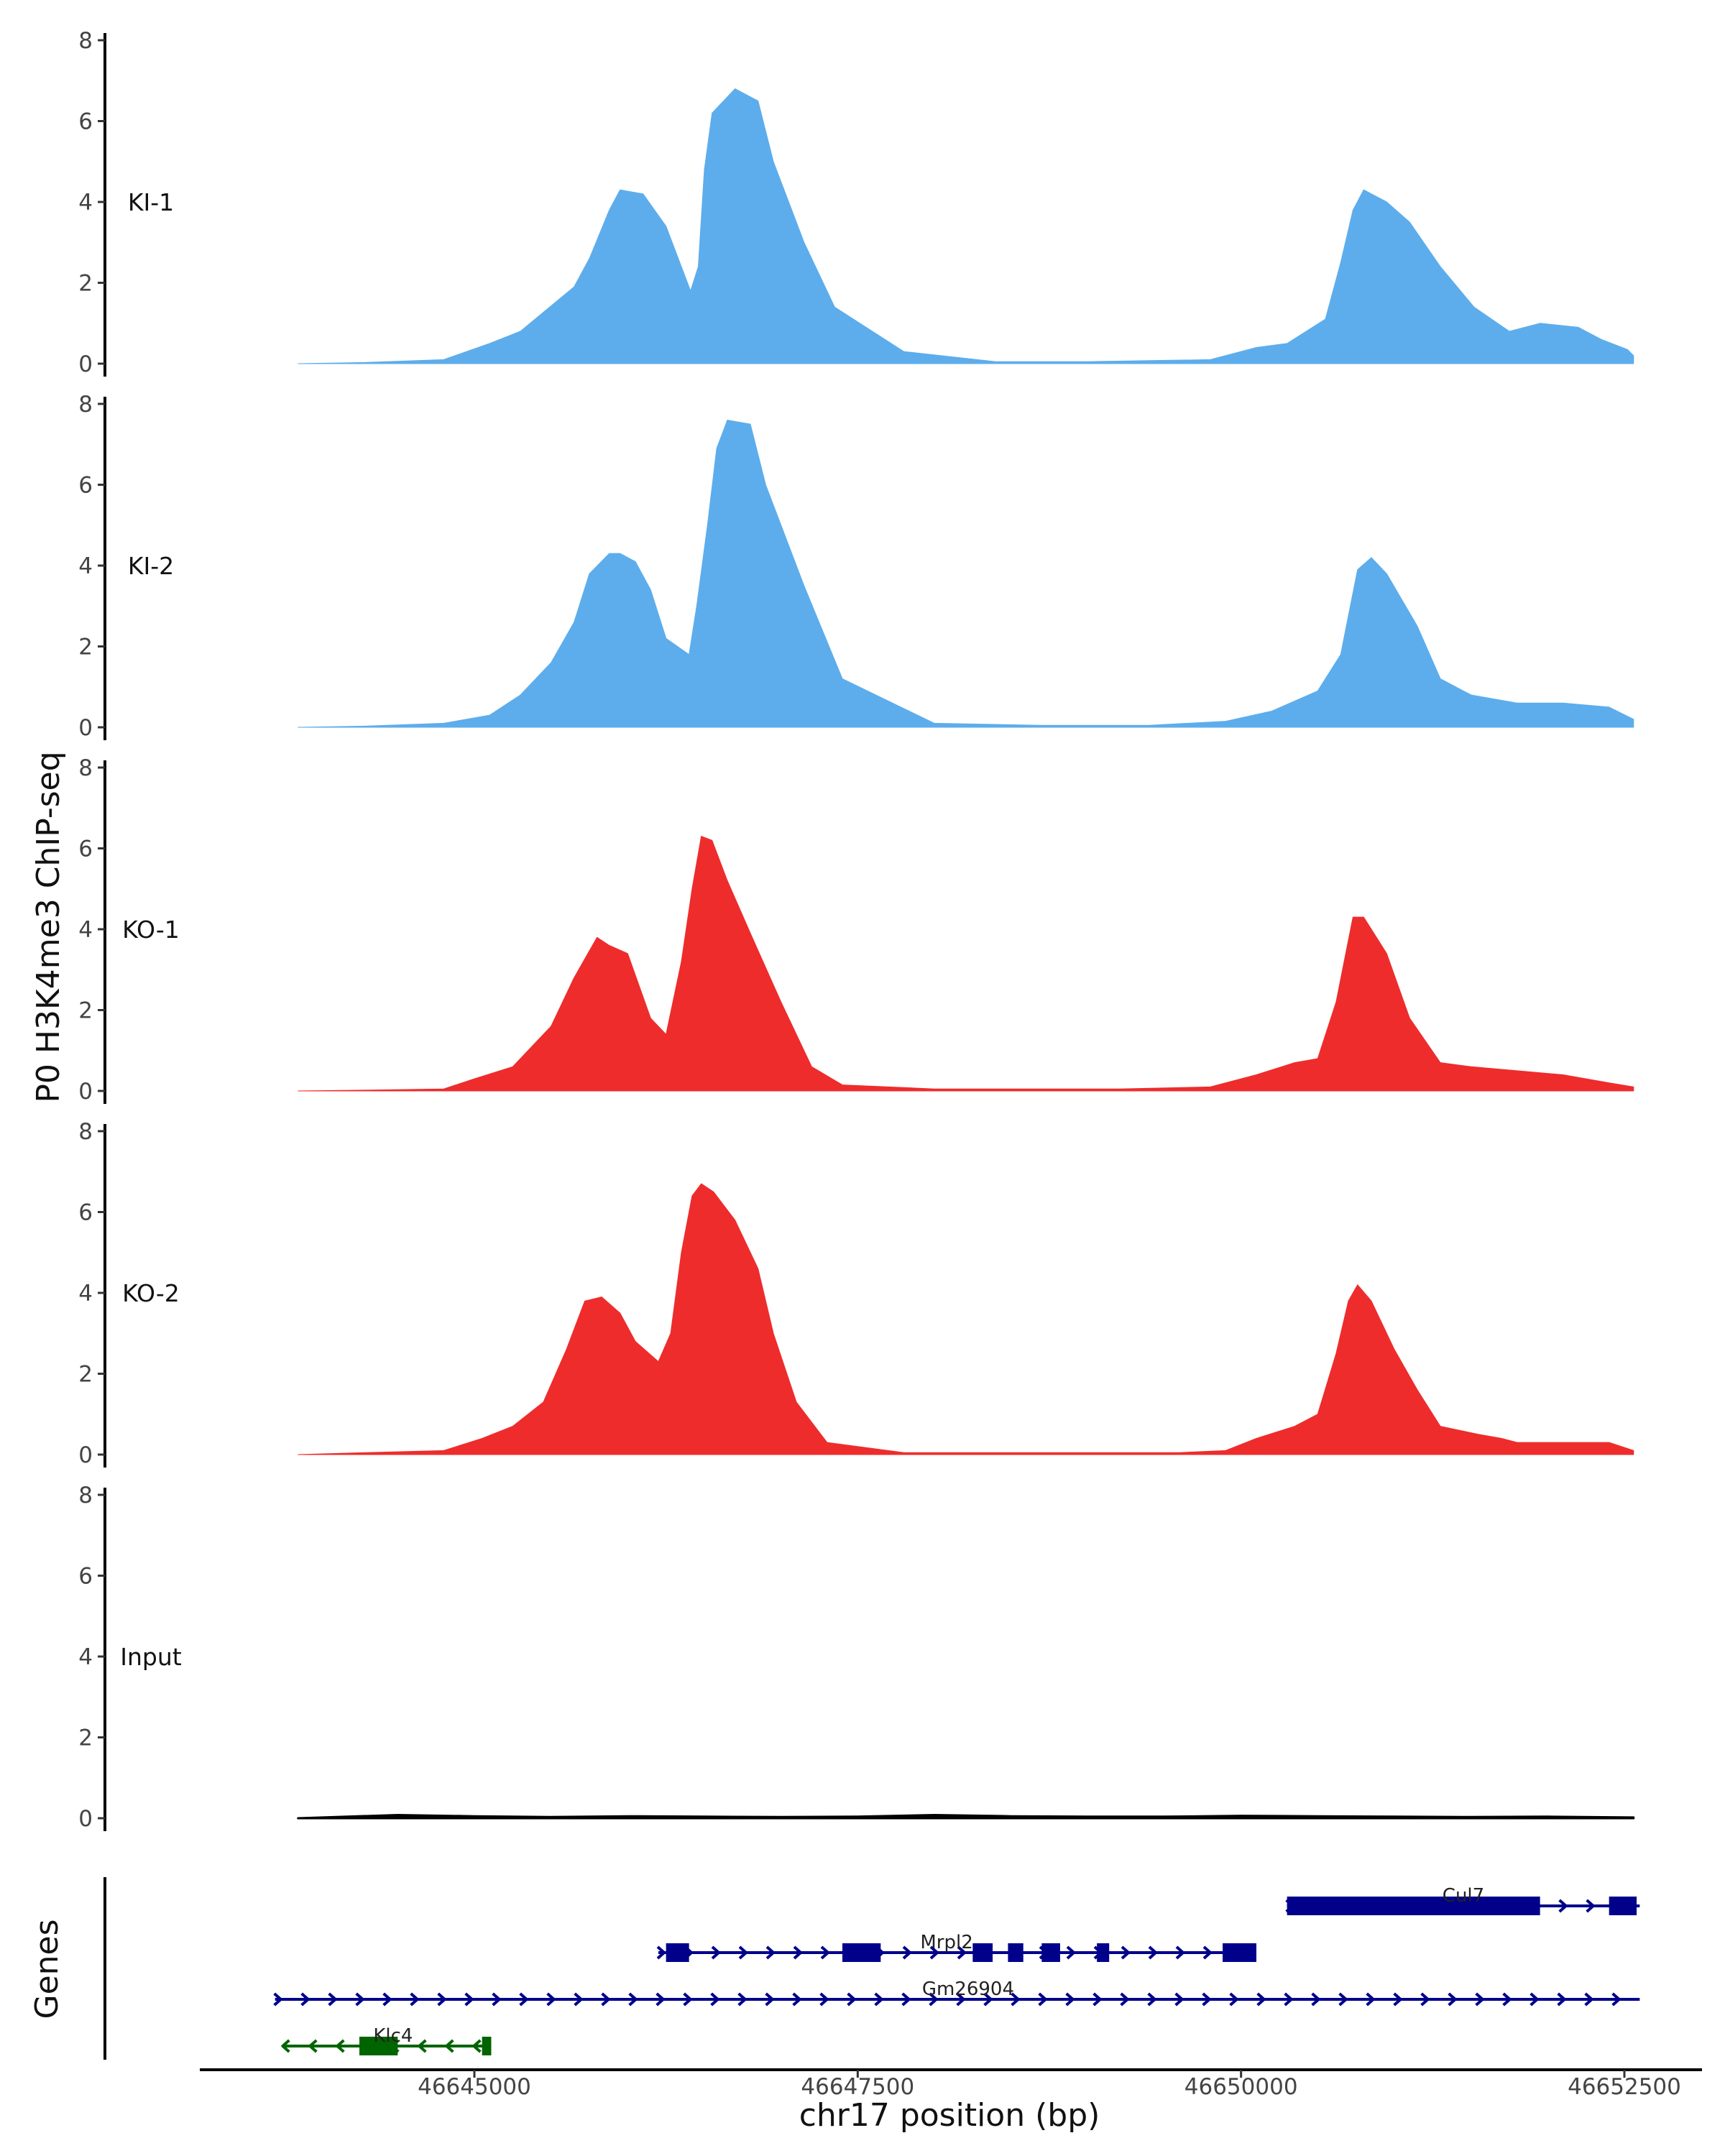  I want to click on x-axis-title: chr17 position (bp), so click(949, 2115).